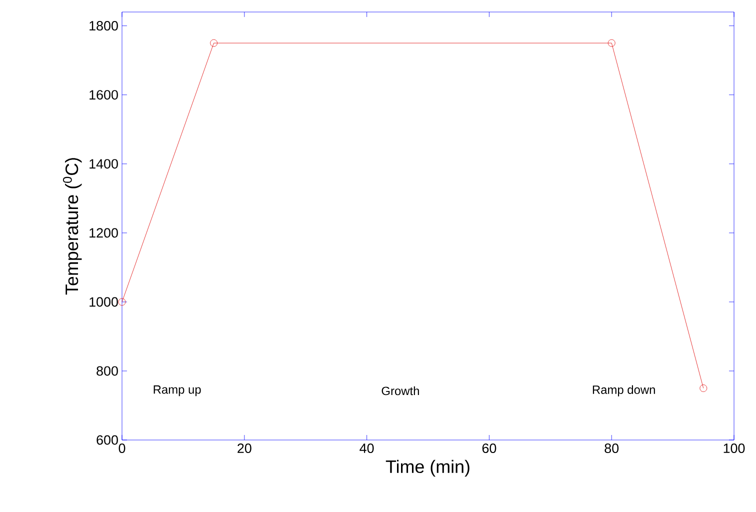 This screenshot has height=512, width=756. I want to click on y-tick-label: 1000, so click(104, 302).